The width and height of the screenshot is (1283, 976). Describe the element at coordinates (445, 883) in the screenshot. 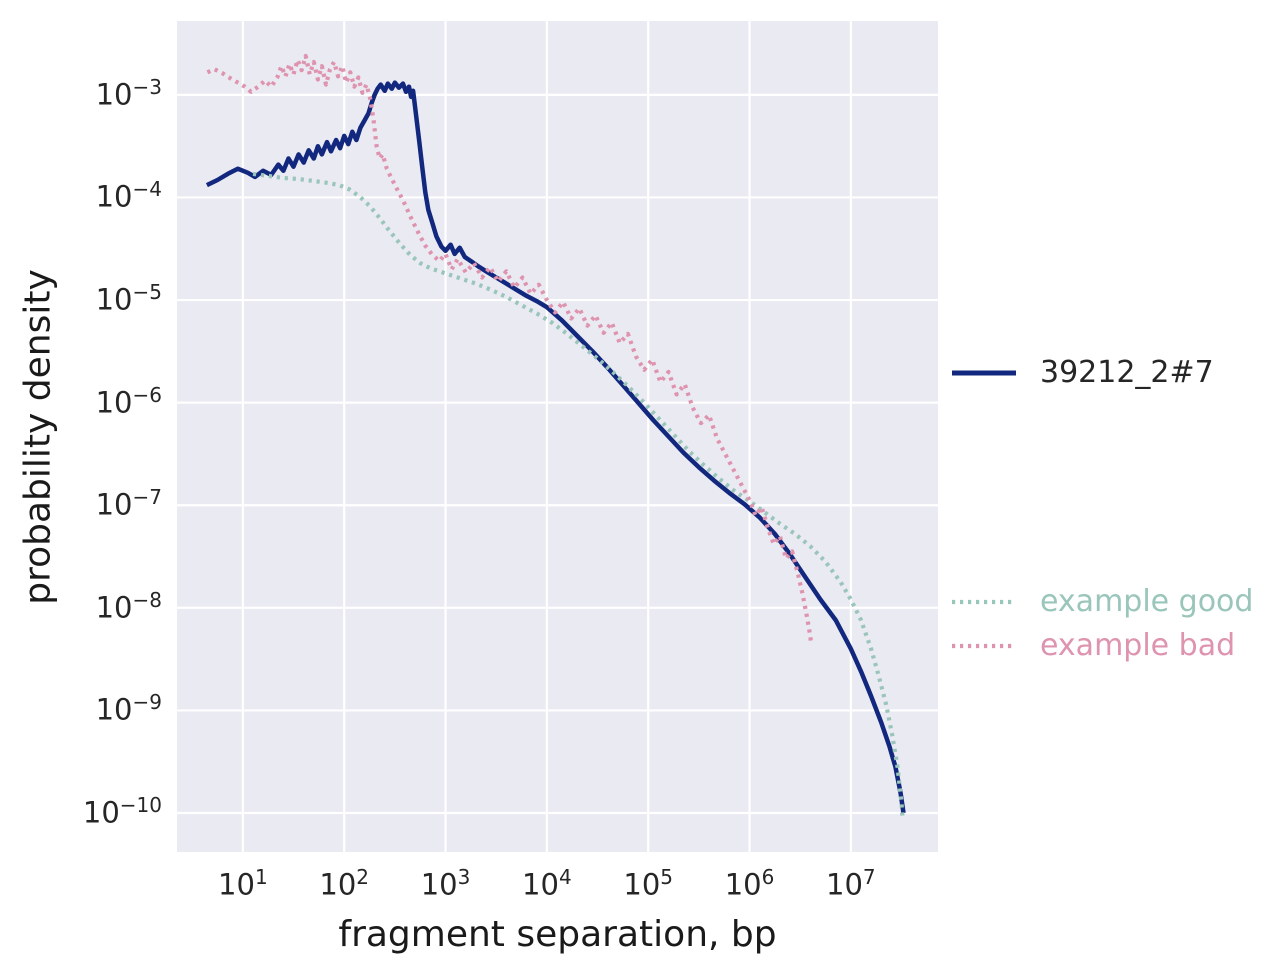

I see `x-tick-label: 103` at that location.